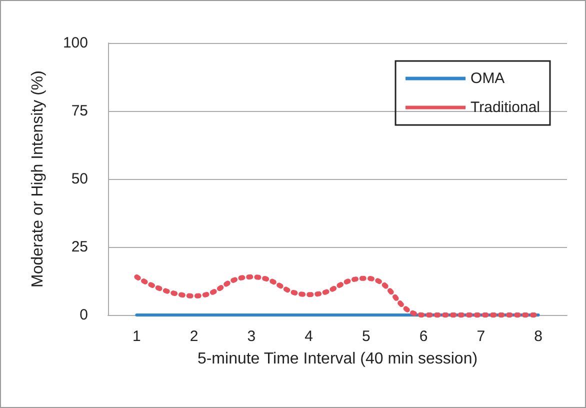  What do you see at coordinates (75, 43) in the screenshot?
I see `y-tick-label: 100` at bounding box center [75, 43].